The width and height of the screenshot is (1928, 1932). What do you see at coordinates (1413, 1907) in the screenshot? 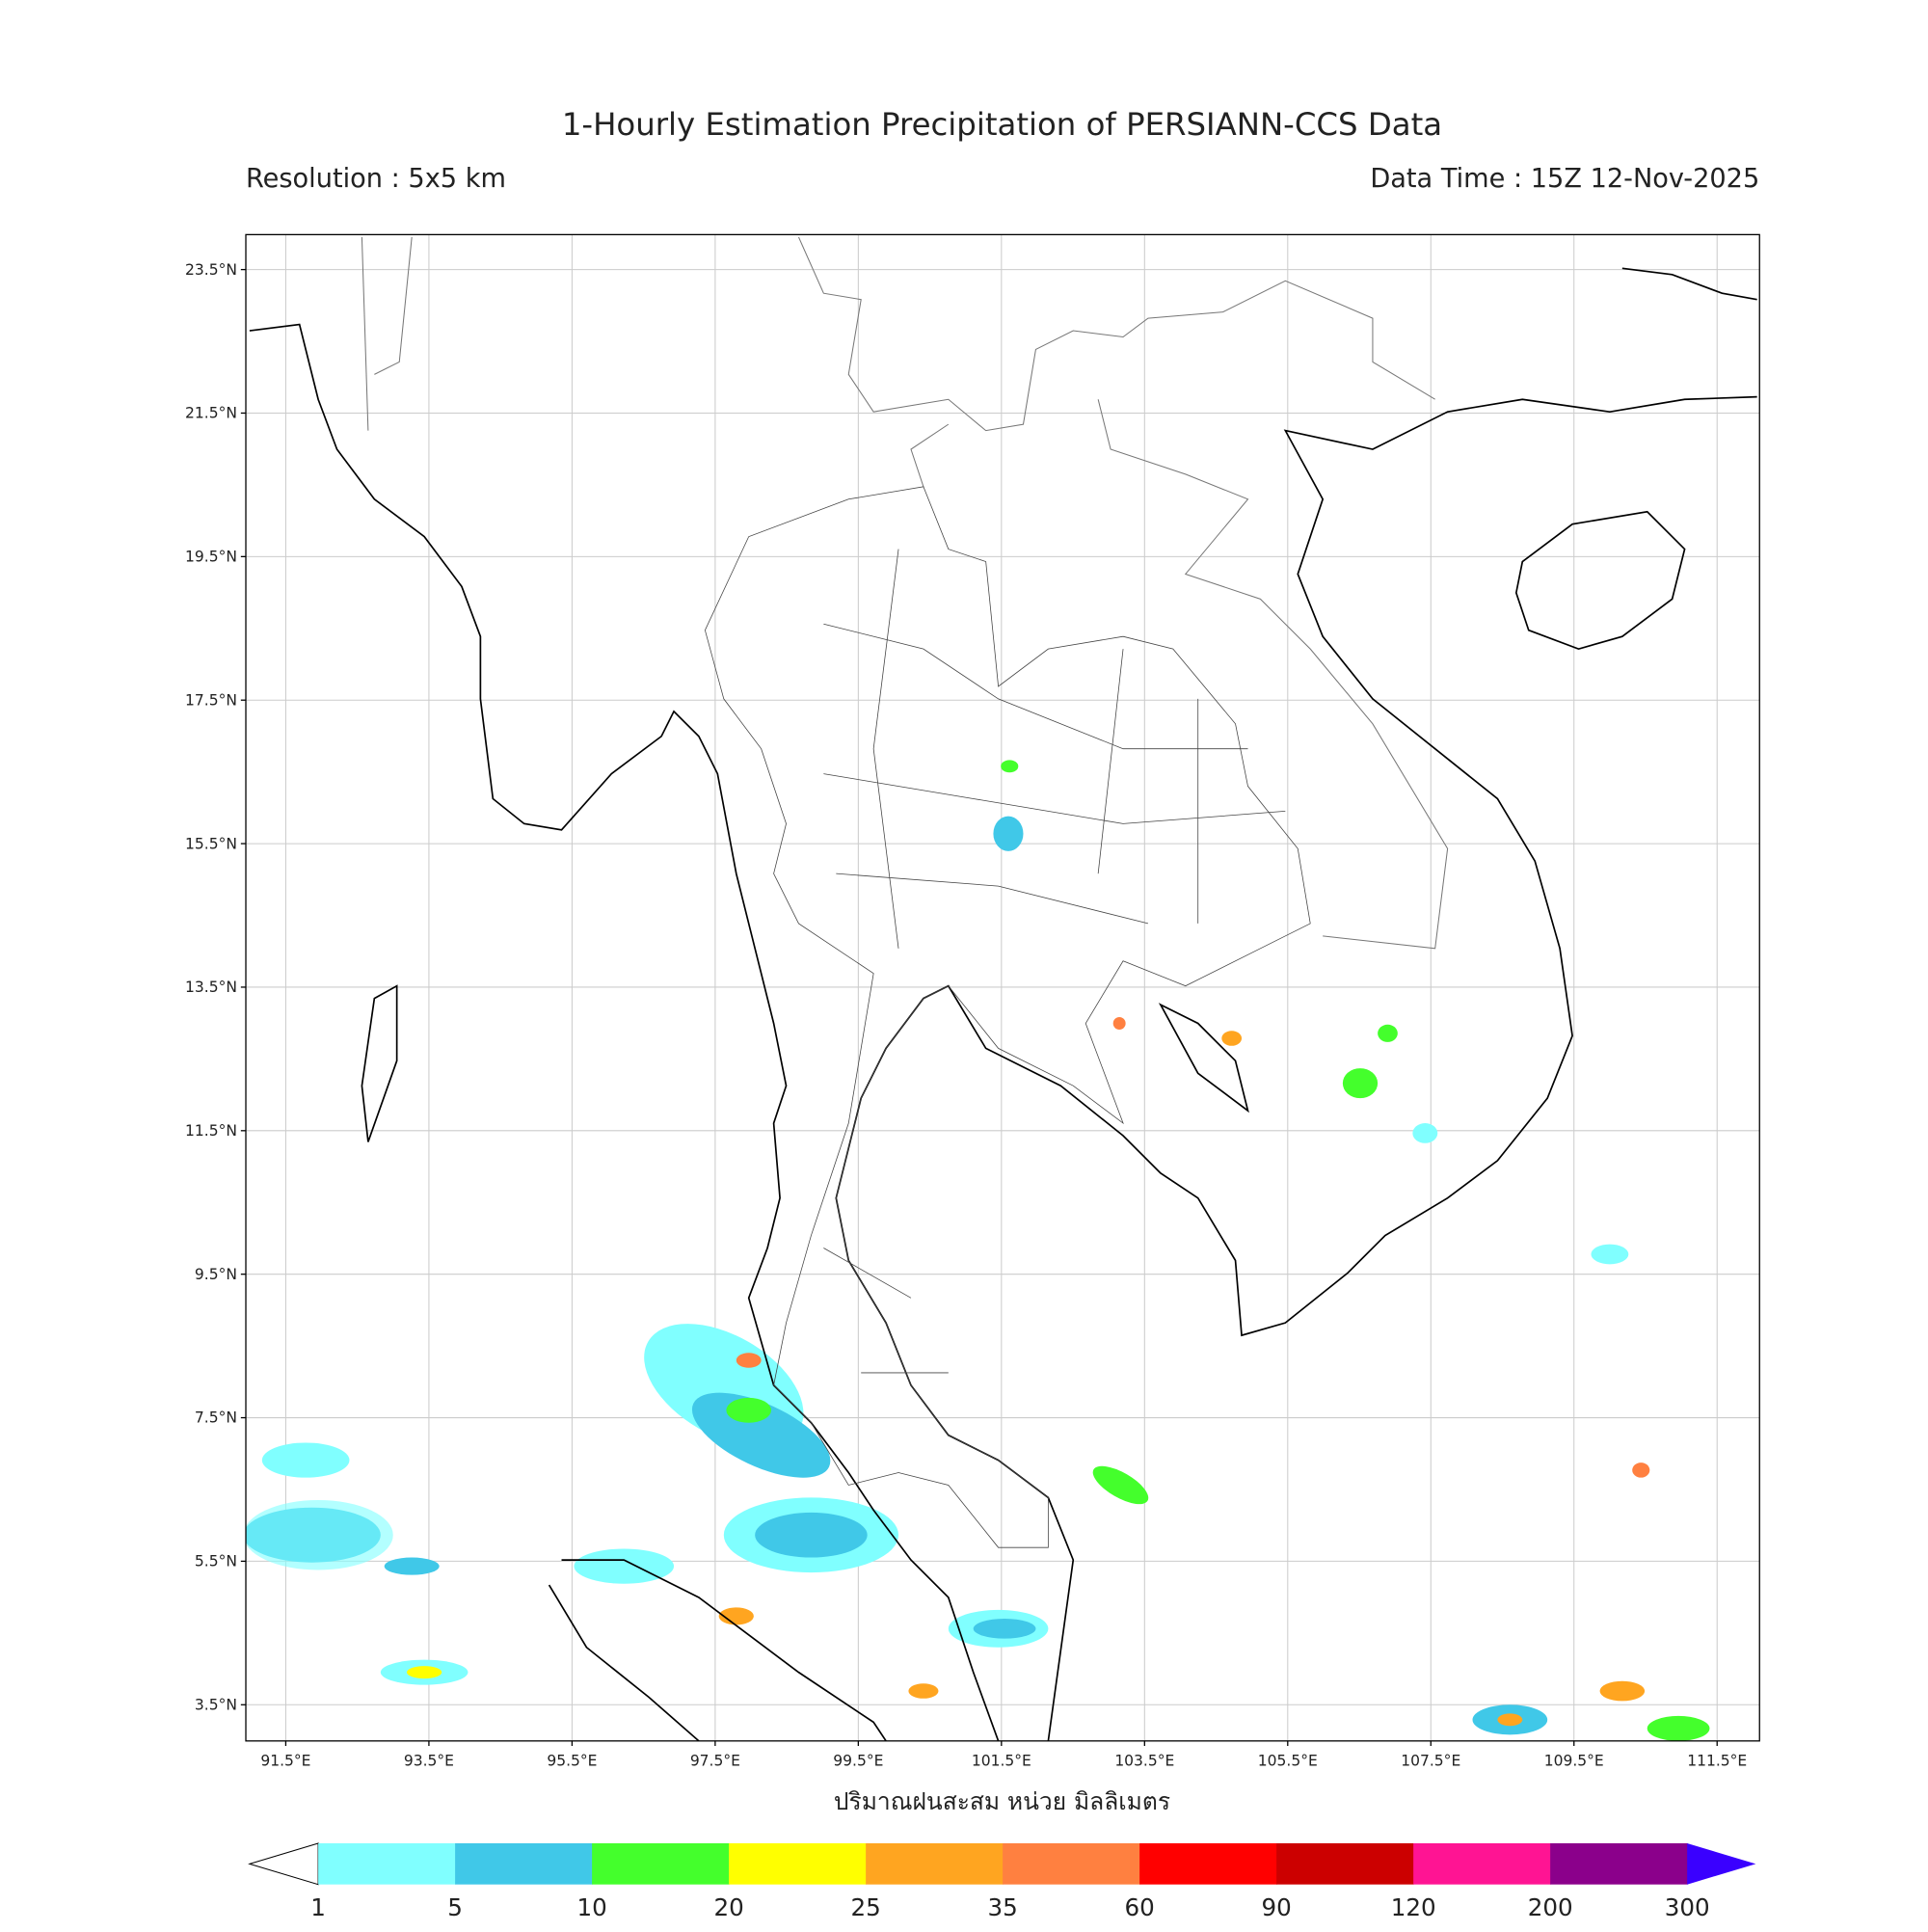
I see `colorbar-label: 120` at bounding box center [1413, 1907].